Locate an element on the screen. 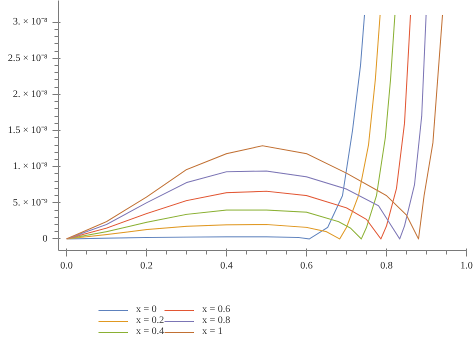 The height and width of the screenshot is (337, 474). y-tick-label: 2.5 × 10⁻⁸ is located at coordinates (28, 58).